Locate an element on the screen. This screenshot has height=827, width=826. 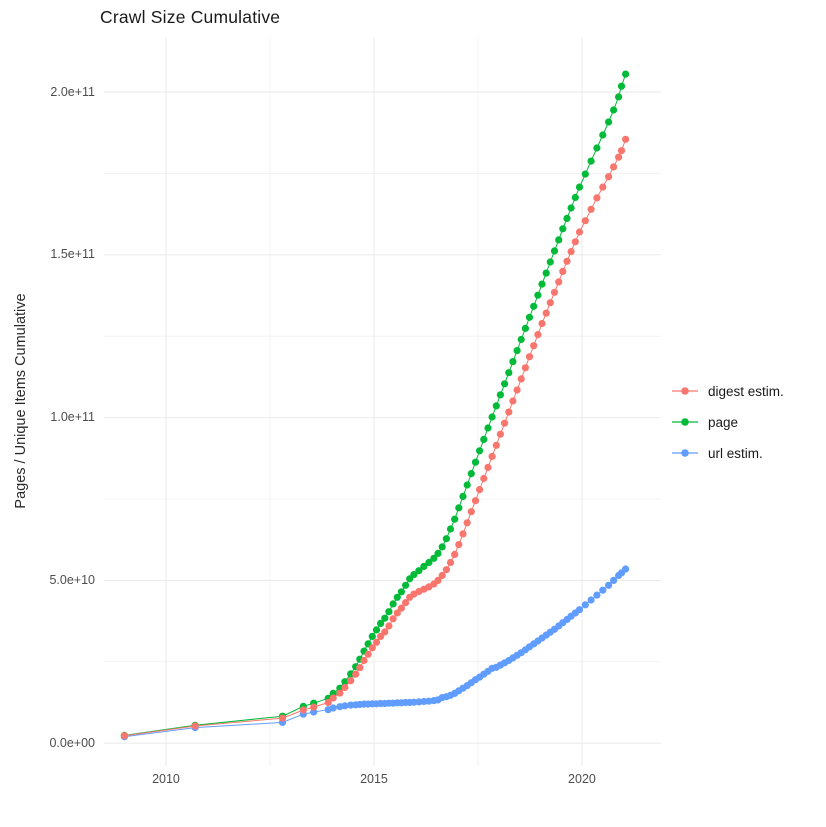
series-url-estim is located at coordinates (375, 653).